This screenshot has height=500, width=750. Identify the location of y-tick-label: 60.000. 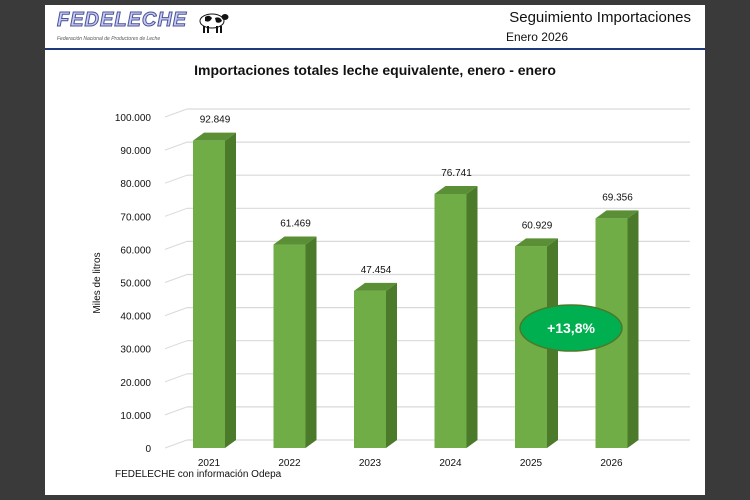
(135, 250).